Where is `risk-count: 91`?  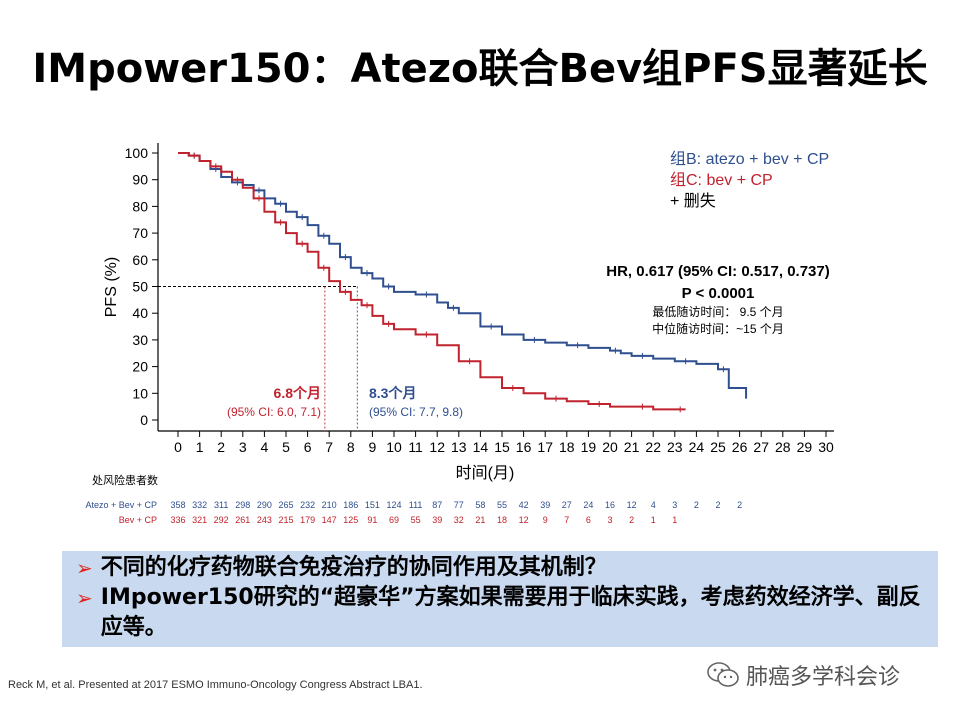 risk-count: 91 is located at coordinates (372, 520).